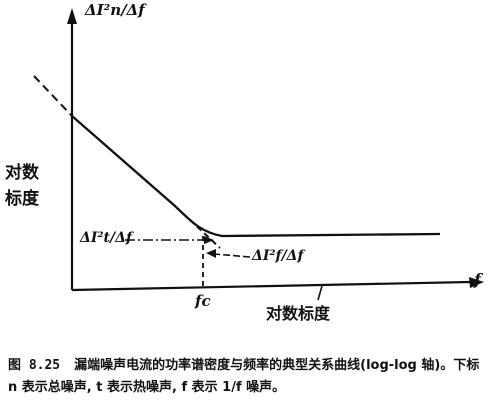 The width and height of the screenshot is (495, 409). I want to click on x-axis, so click(271, 286).